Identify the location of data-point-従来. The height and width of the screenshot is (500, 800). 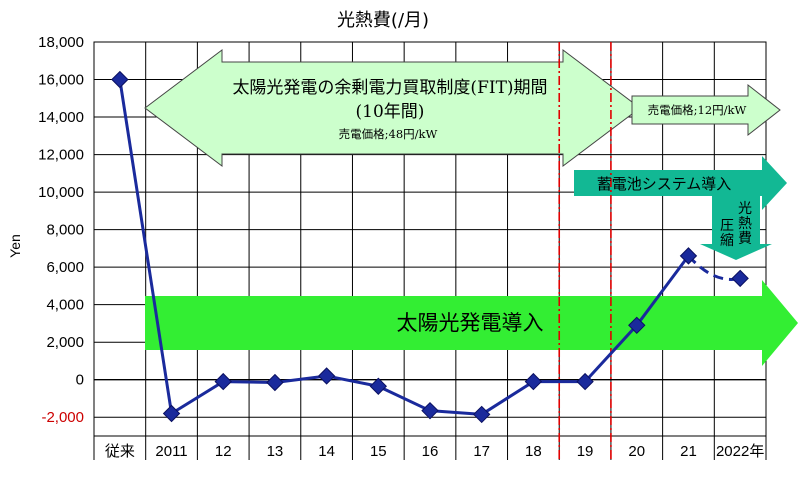
(120, 79).